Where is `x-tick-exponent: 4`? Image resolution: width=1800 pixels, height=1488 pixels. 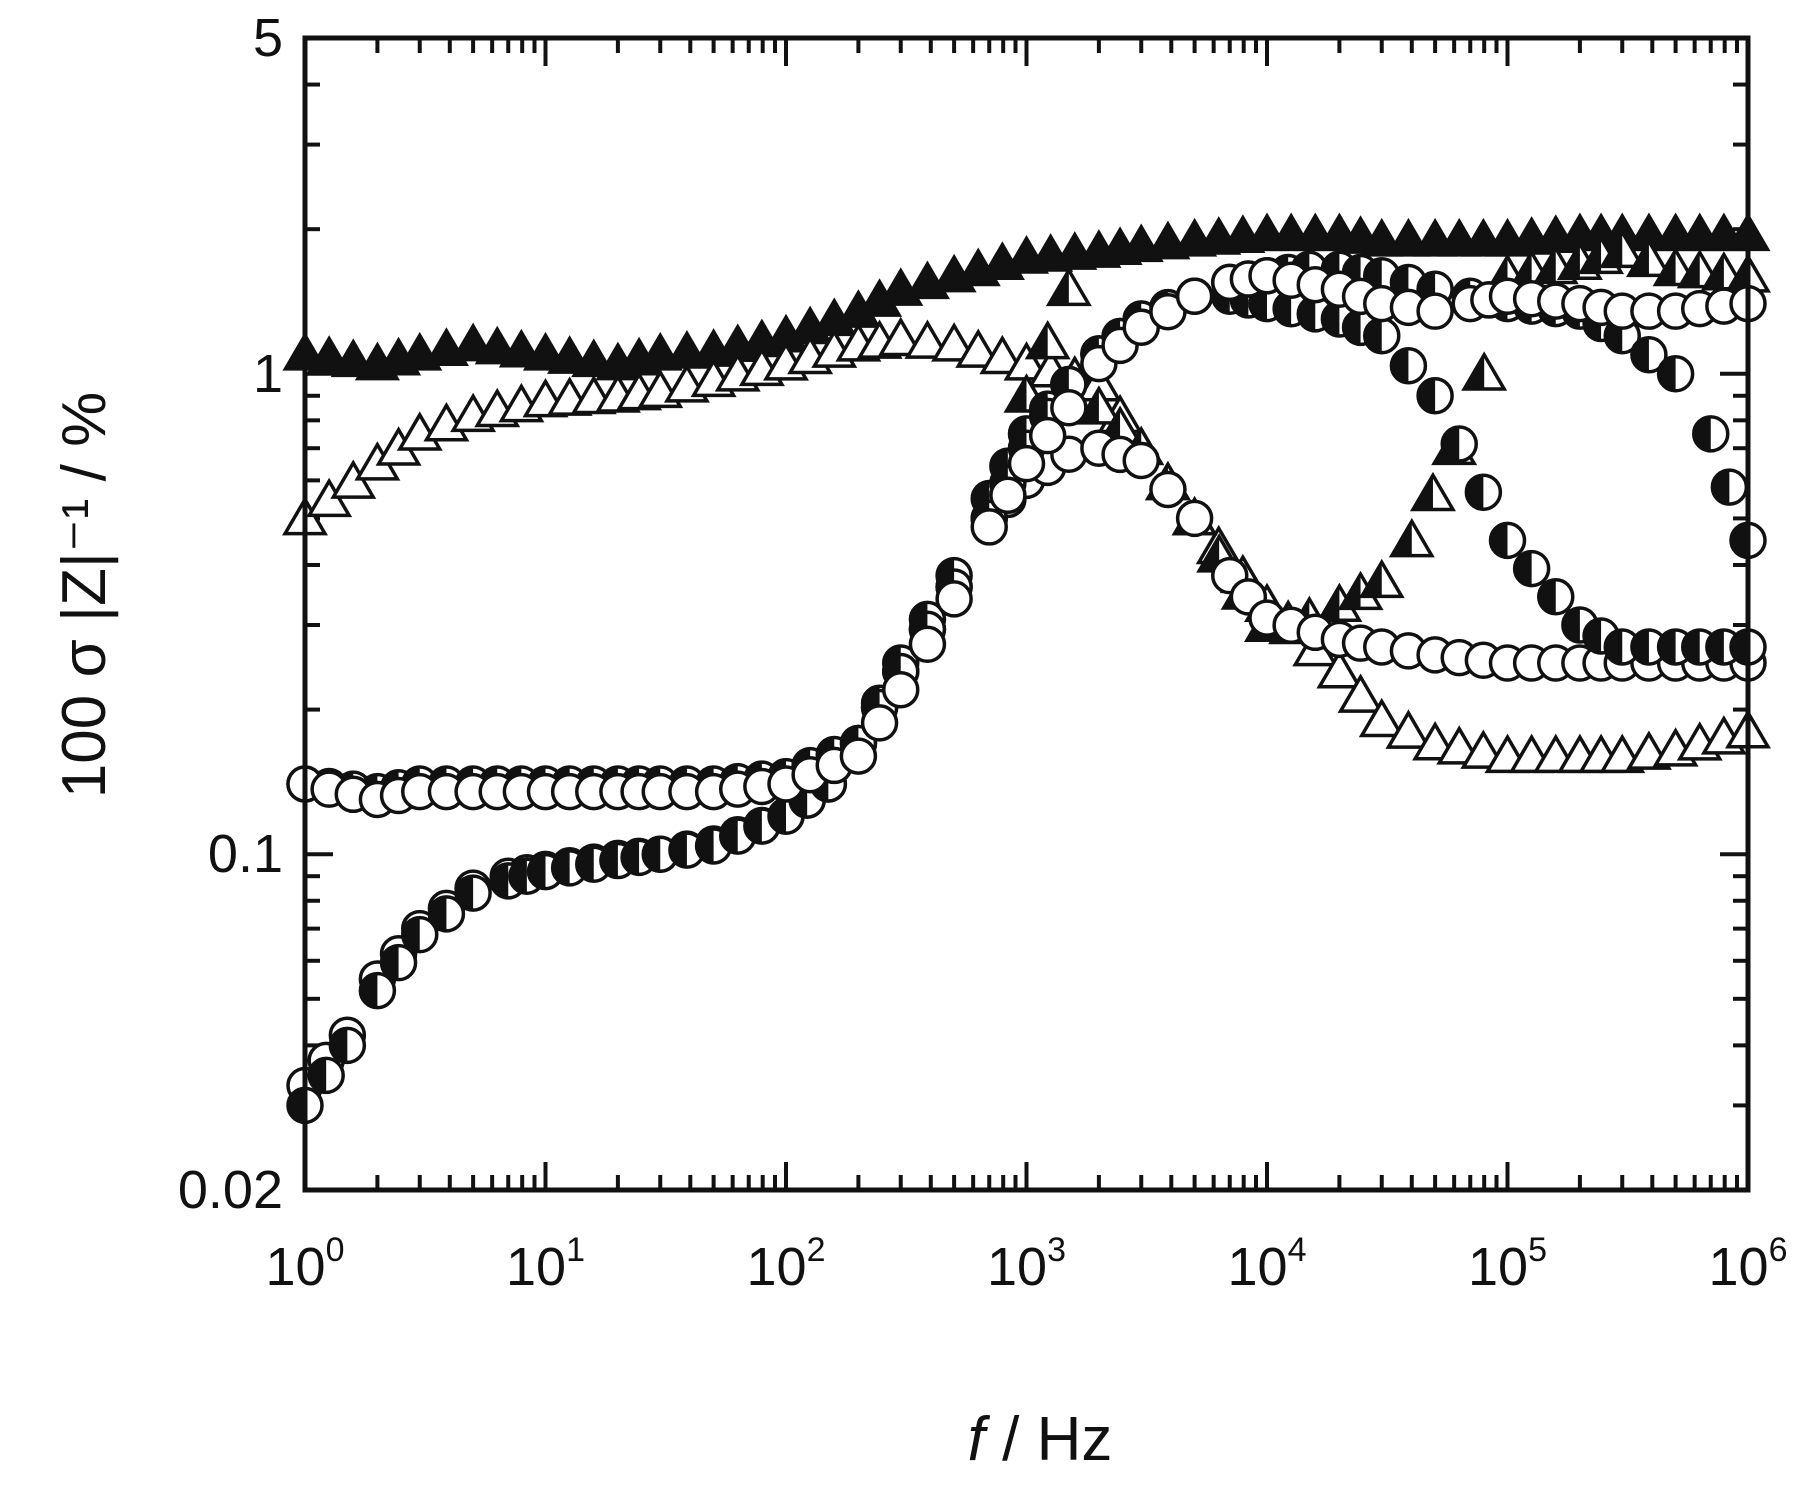
x-tick-exponent: 4 is located at coordinates (1297, 1250).